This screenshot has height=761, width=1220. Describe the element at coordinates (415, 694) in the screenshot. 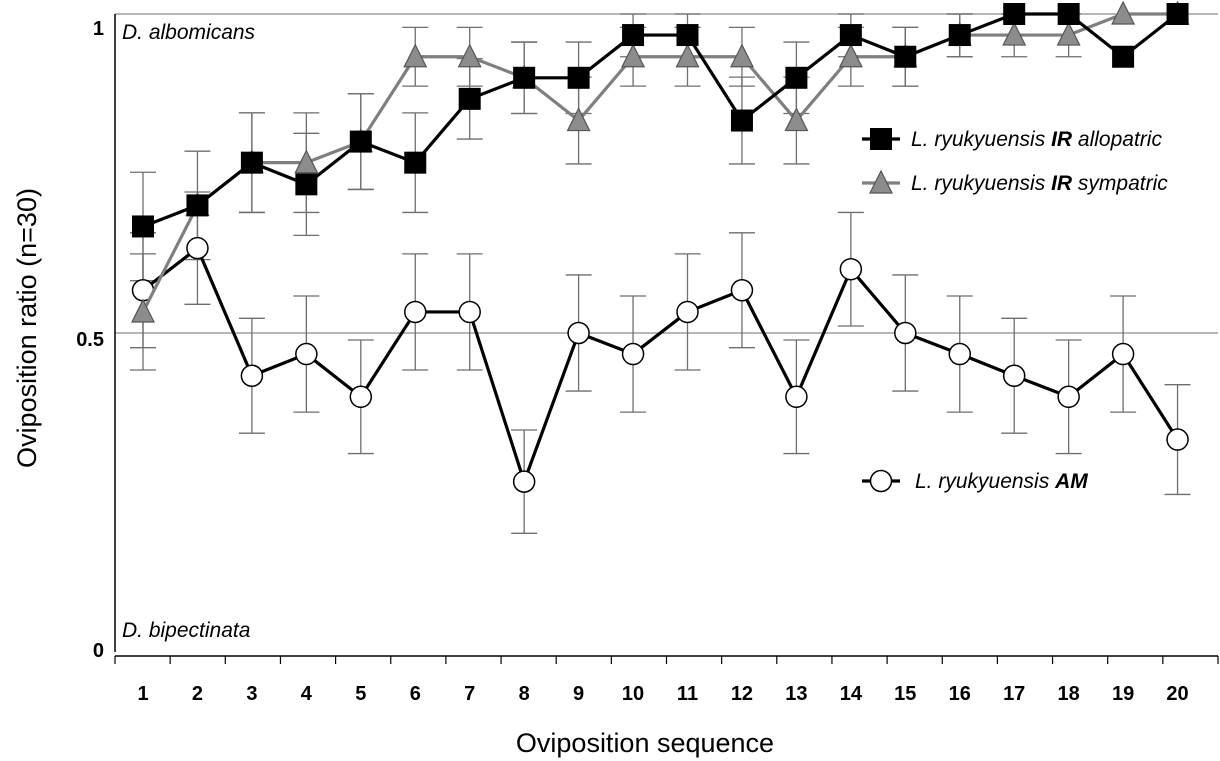

I see `x-tick-label: 6` at that location.